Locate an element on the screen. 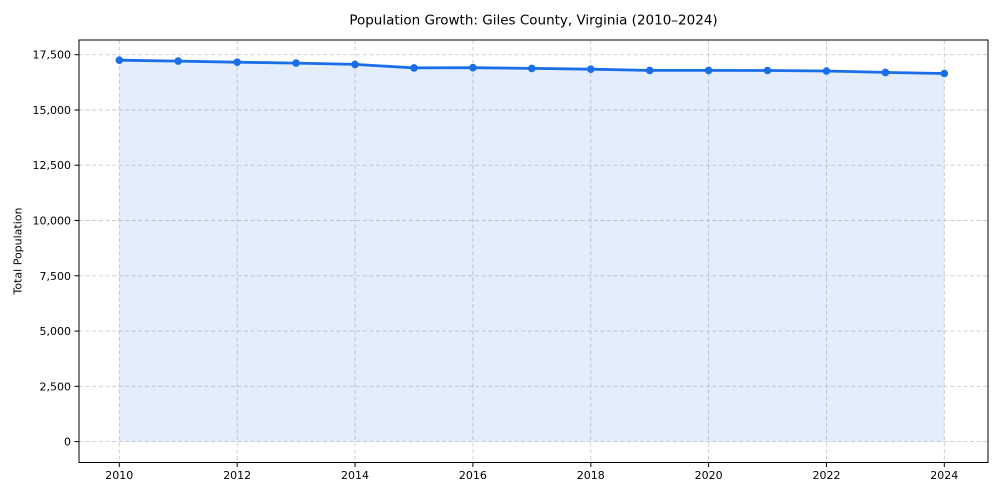 The image size is (1000, 500). y-tick-label: 2,500 is located at coordinates (56, 386).